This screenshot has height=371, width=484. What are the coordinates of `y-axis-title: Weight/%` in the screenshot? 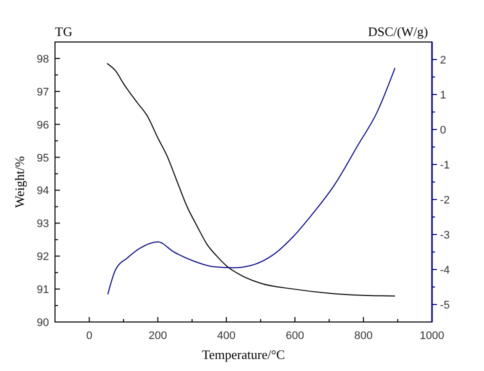 It's located at (19, 182).